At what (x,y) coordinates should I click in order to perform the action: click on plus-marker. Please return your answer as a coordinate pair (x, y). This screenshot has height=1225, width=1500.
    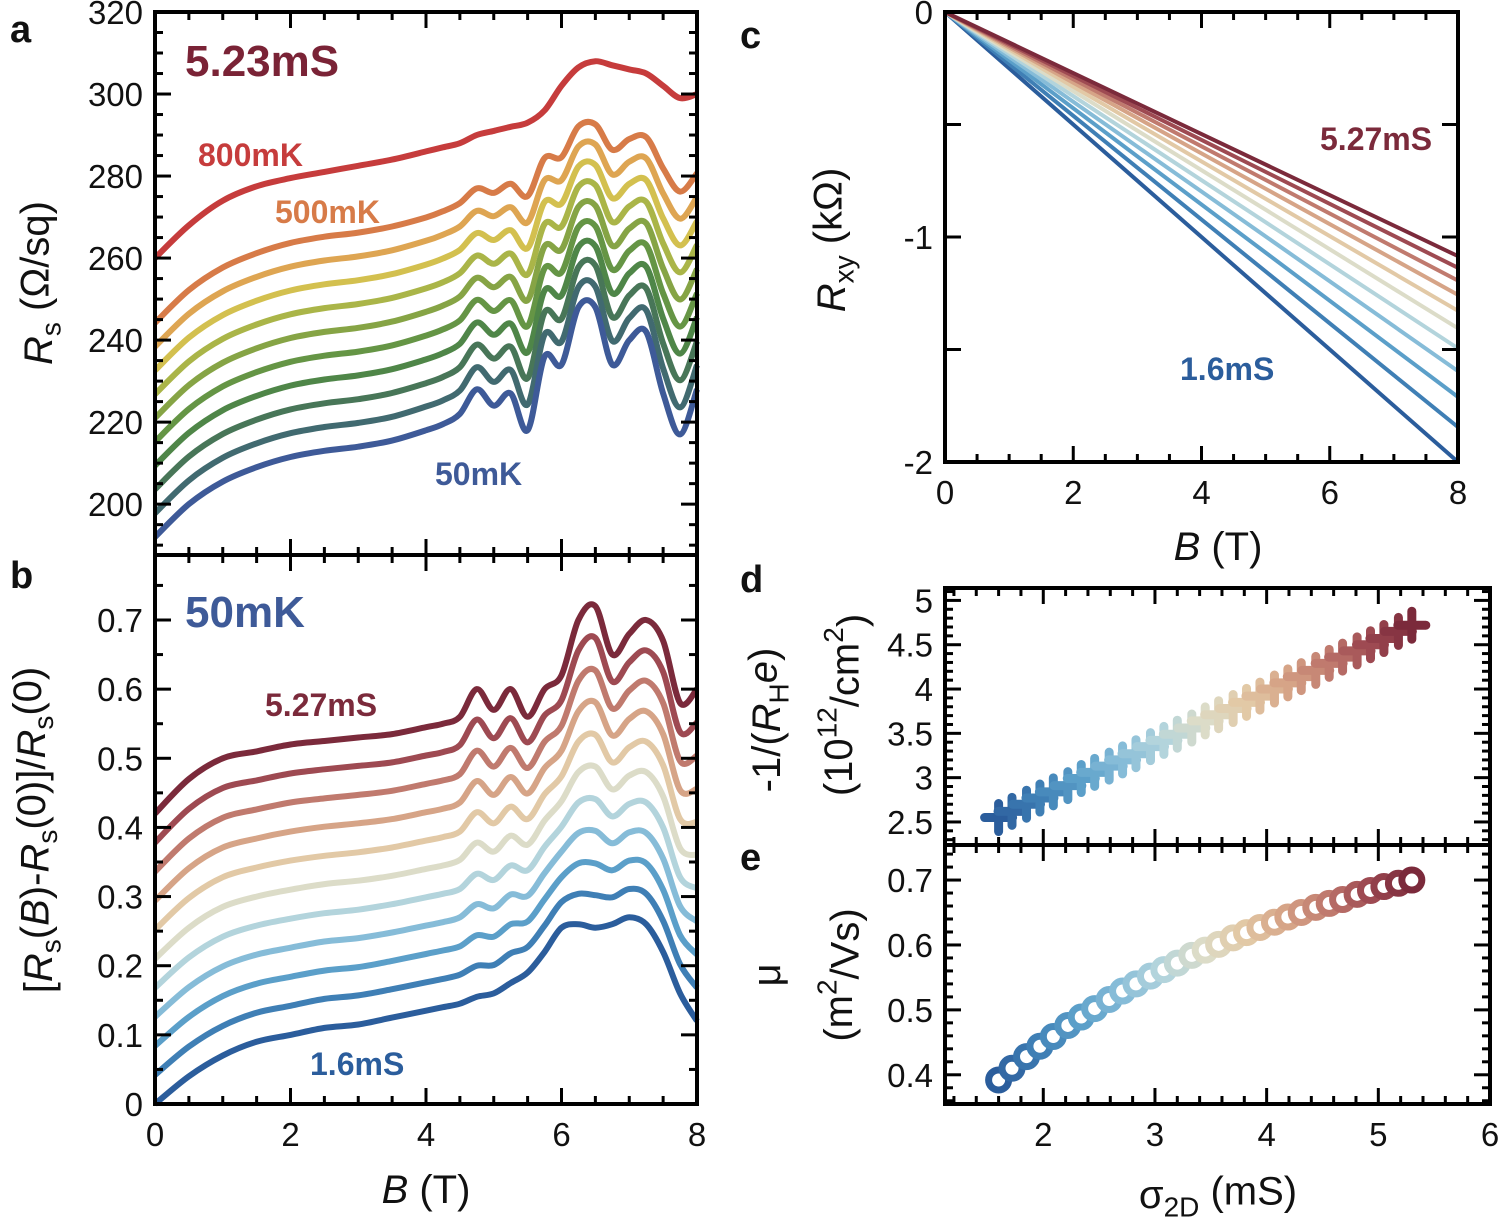
    Looking at the image, I should click on (1412, 625).